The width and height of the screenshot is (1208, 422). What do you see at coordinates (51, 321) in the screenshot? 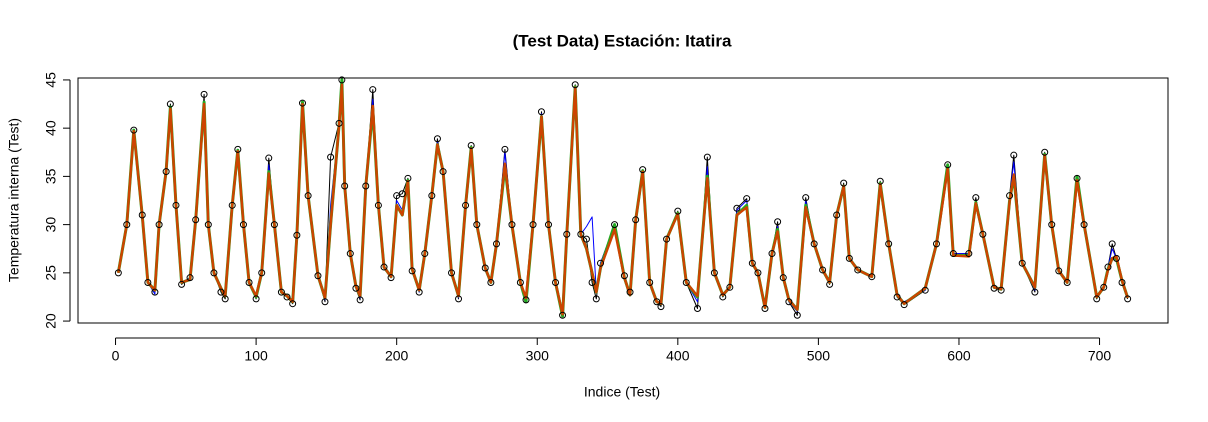
I see `y-tick-label: 20` at bounding box center [51, 321].